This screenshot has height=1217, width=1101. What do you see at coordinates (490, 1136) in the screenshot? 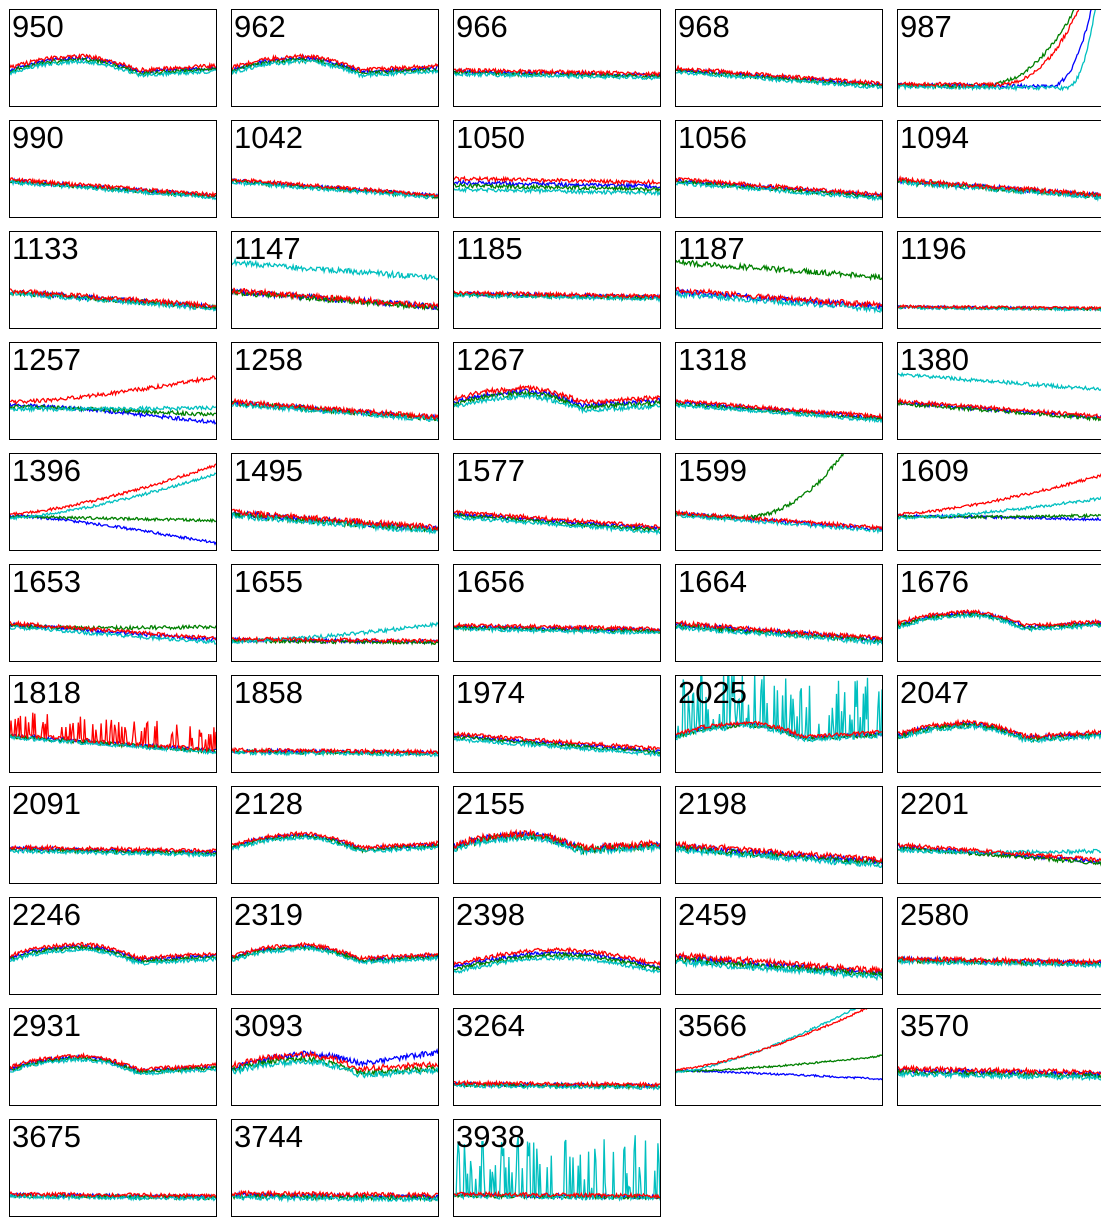
I see `panel-label: 3938` at bounding box center [490, 1136].